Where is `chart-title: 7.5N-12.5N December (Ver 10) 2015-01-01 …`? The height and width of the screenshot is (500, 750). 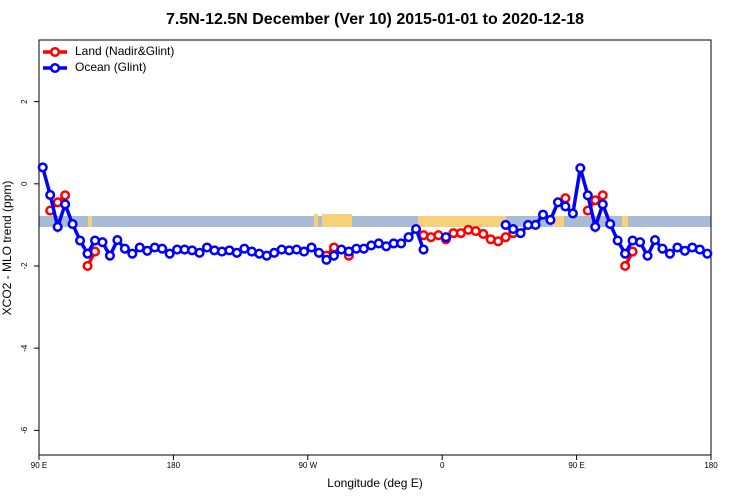
chart-title: 7.5N-12.5N December (Ver 10) 2015-01-01 … is located at coordinates (375, 19).